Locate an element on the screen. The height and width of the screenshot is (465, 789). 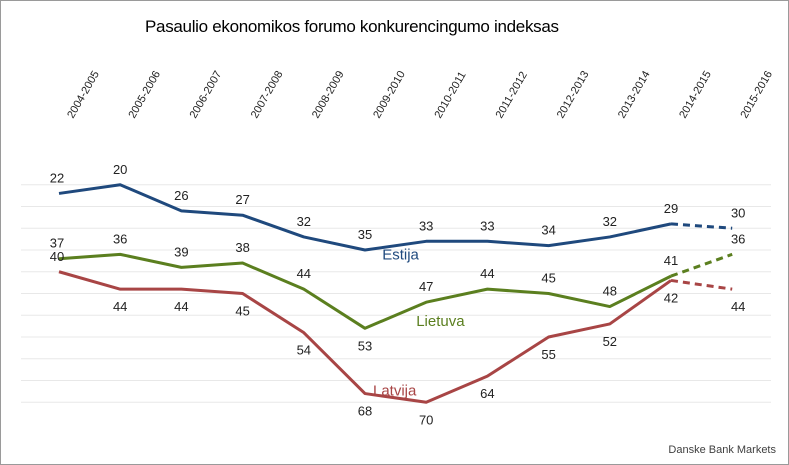
data-label: 68 is located at coordinates (365, 411).